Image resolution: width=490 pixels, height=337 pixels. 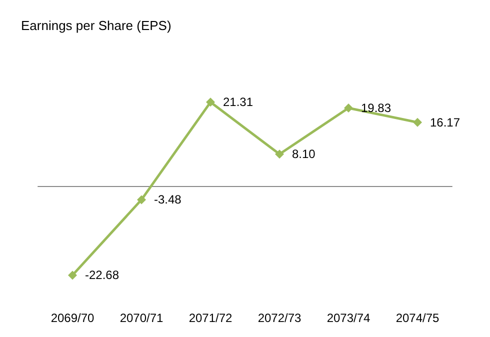 What do you see at coordinates (210, 318) in the screenshot?
I see `x-tick-label: 2071/72` at bounding box center [210, 318].